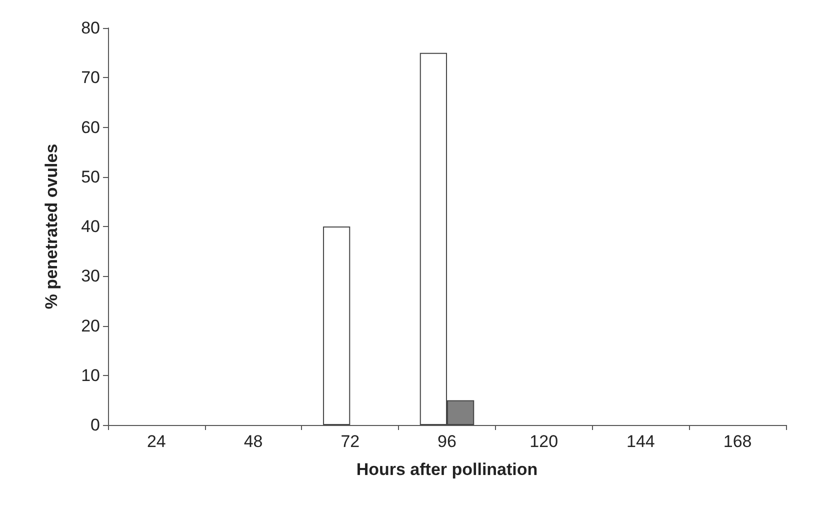 Image resolution: width=814 pixels, height=518 pixels. Describe the element at coordinates (447, 469) in the screenshot. I see `x-axis-title: Hours after pollination` at that location.